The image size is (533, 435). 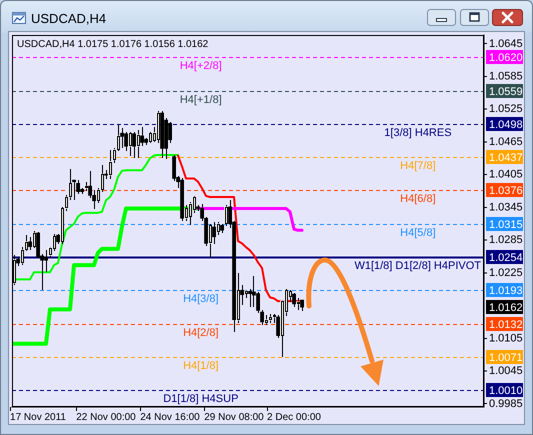 What do you see at coordinates (201, 366) in the screenshot?
I see `ref-line-label: H4[1/8]` at bounding box center [201, 366].